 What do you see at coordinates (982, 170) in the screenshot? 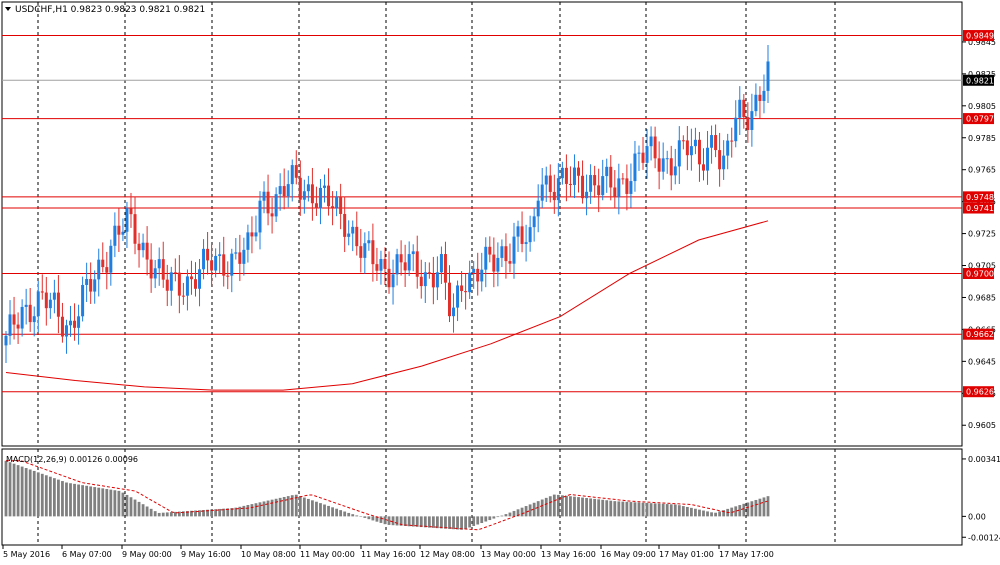
I see `price-tick-label-4: 0.9765` at bounding box center [982, 170].